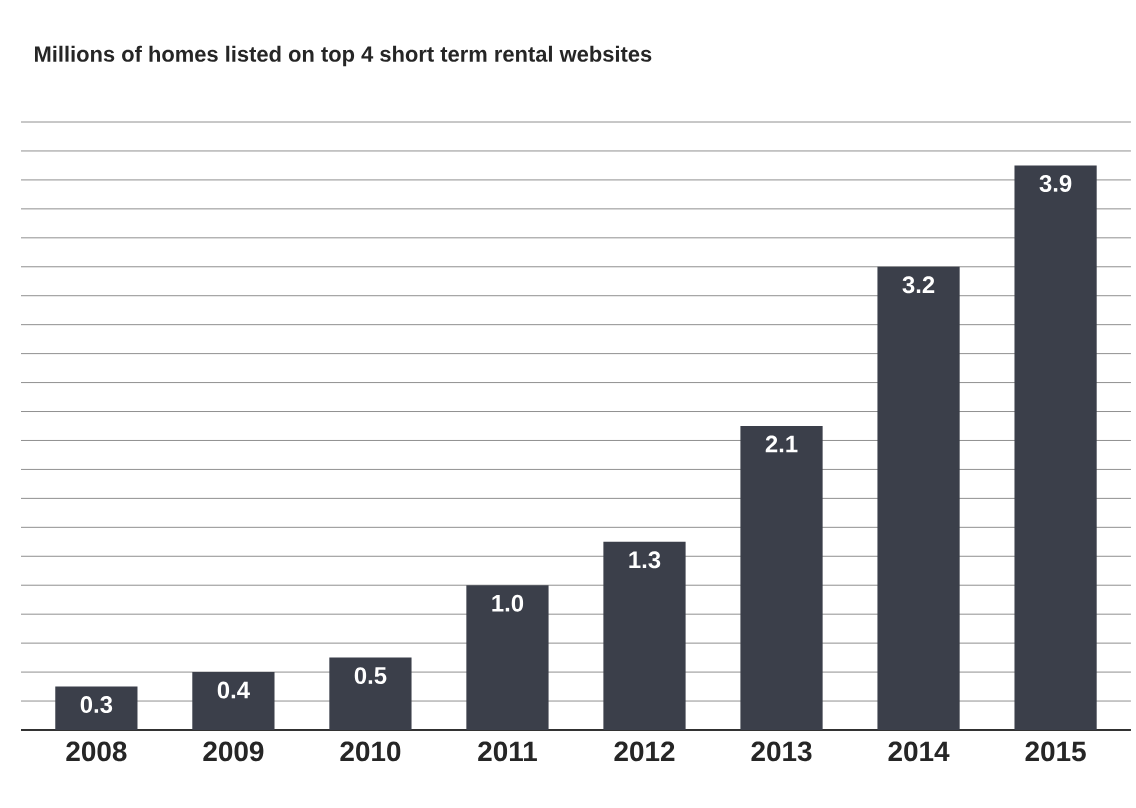 This screenshot has width=1136, height=808. Describe the element at coordinates (644, 751) in the screenshot. I see `x-tick-label: 2012` at that location.